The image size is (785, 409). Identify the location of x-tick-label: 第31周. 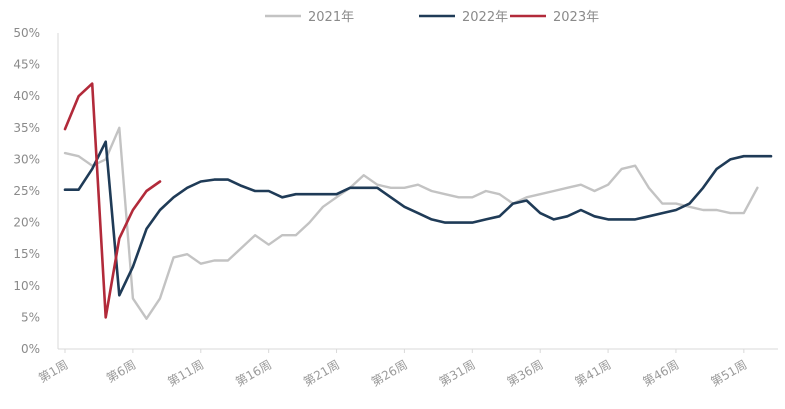
(457, 373).